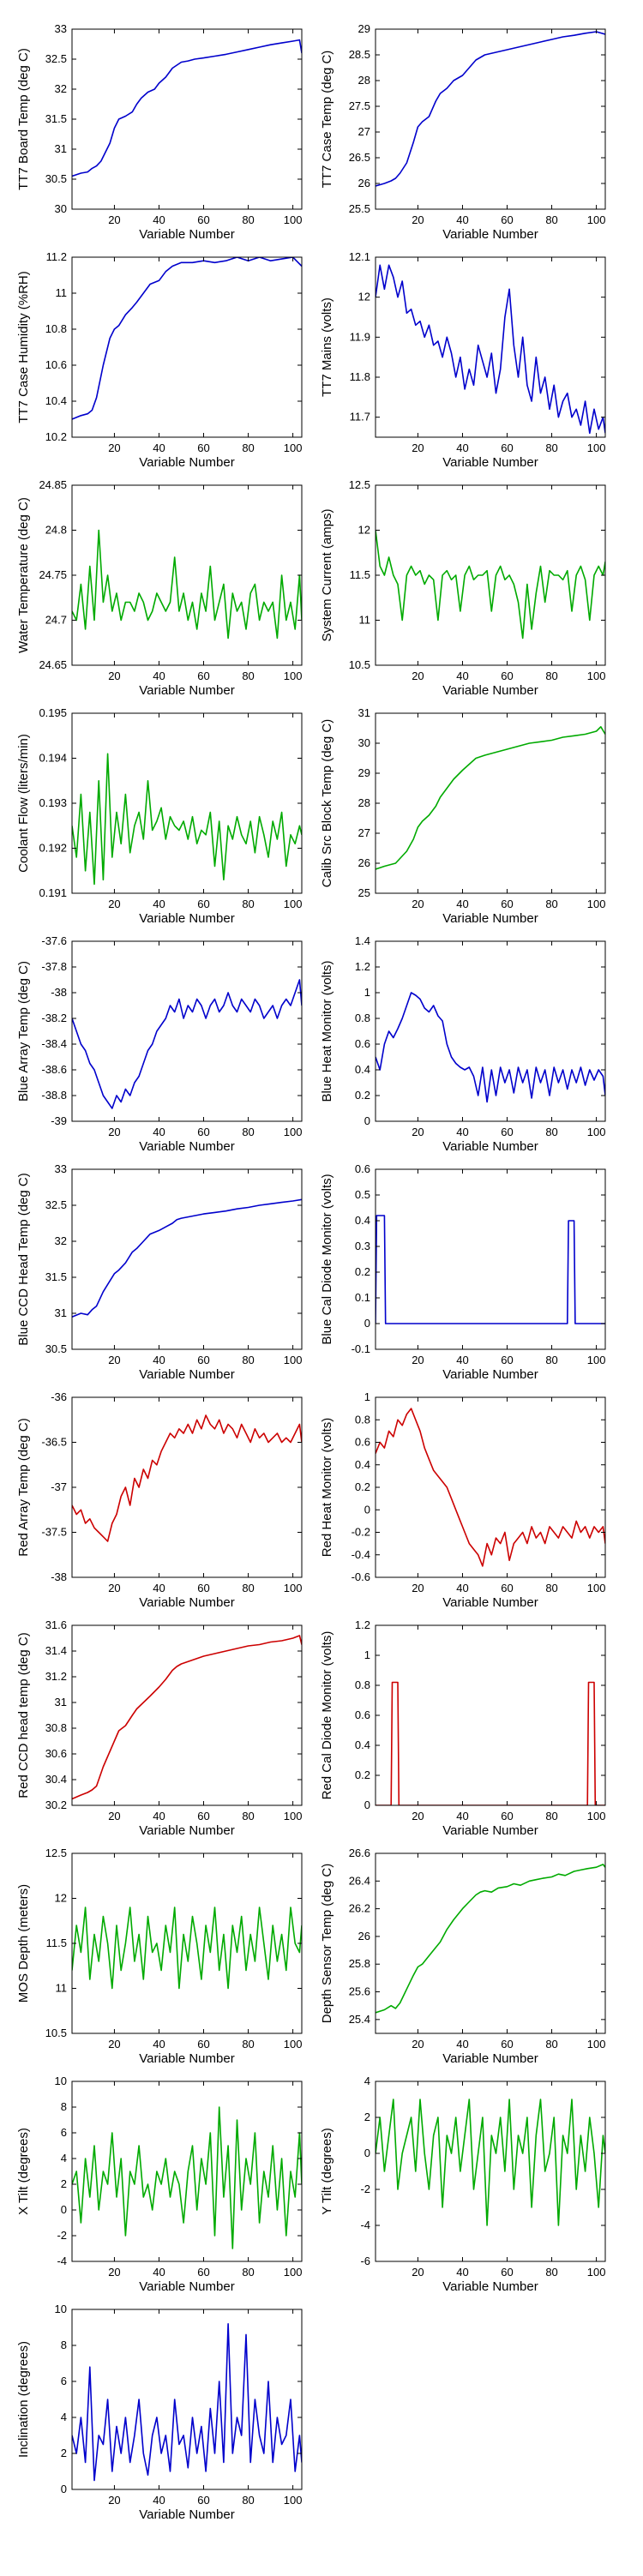 Image resolution: width=643 pixels, height=2576 pixels. What do you see at coordinates (56, 1804) in the screenshot?
I see `y-tick-label: 30.2` at bounding box center [56, 1804].